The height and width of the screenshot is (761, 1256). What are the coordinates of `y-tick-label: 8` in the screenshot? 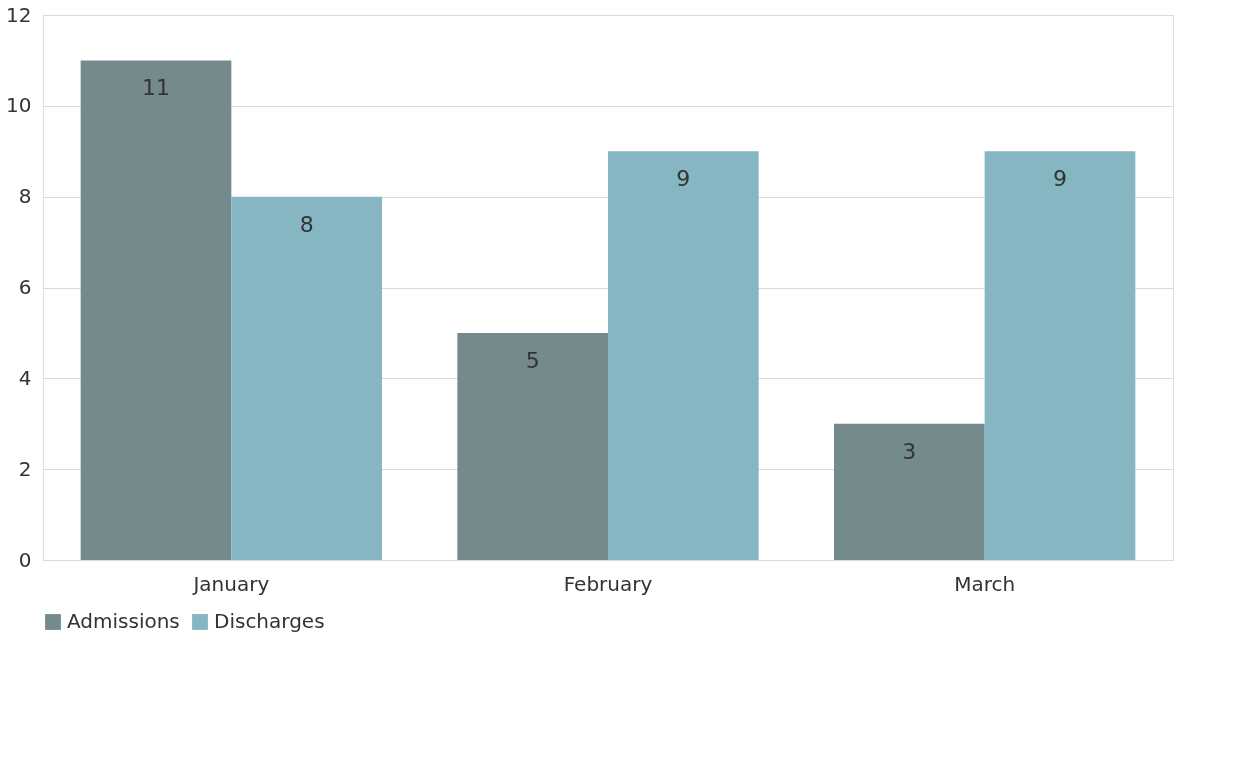 It's located at (25, 196).